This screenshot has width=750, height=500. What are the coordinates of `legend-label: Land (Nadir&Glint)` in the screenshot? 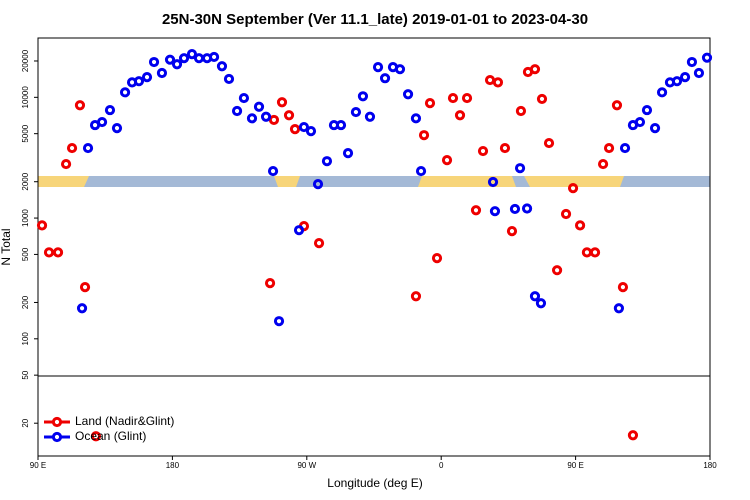 It's located at (124, 421).